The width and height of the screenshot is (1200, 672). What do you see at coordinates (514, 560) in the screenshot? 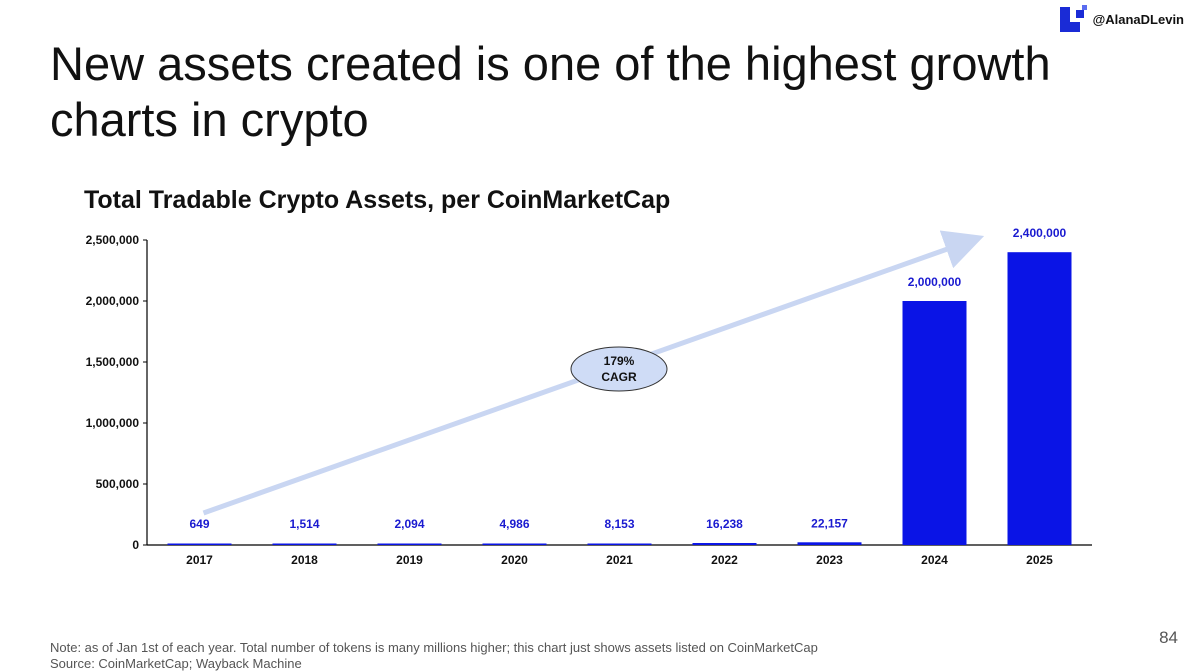
I see `x-tick-label: 2020` at bounding box center [514, 560].